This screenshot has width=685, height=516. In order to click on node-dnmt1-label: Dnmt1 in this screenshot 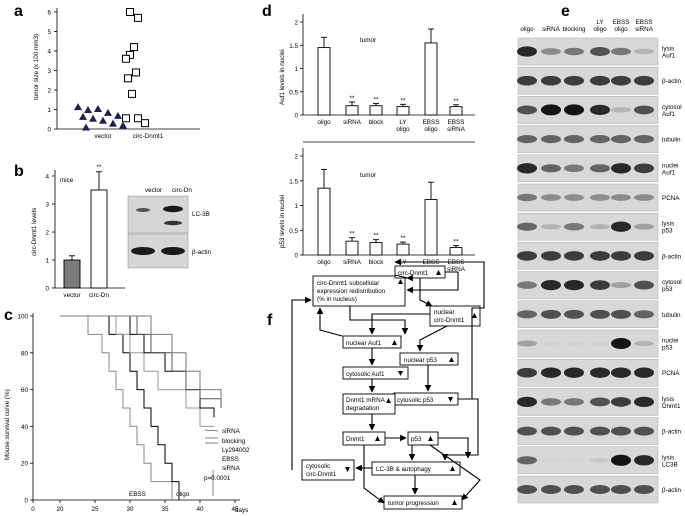, I will do `click(355, 439)`.